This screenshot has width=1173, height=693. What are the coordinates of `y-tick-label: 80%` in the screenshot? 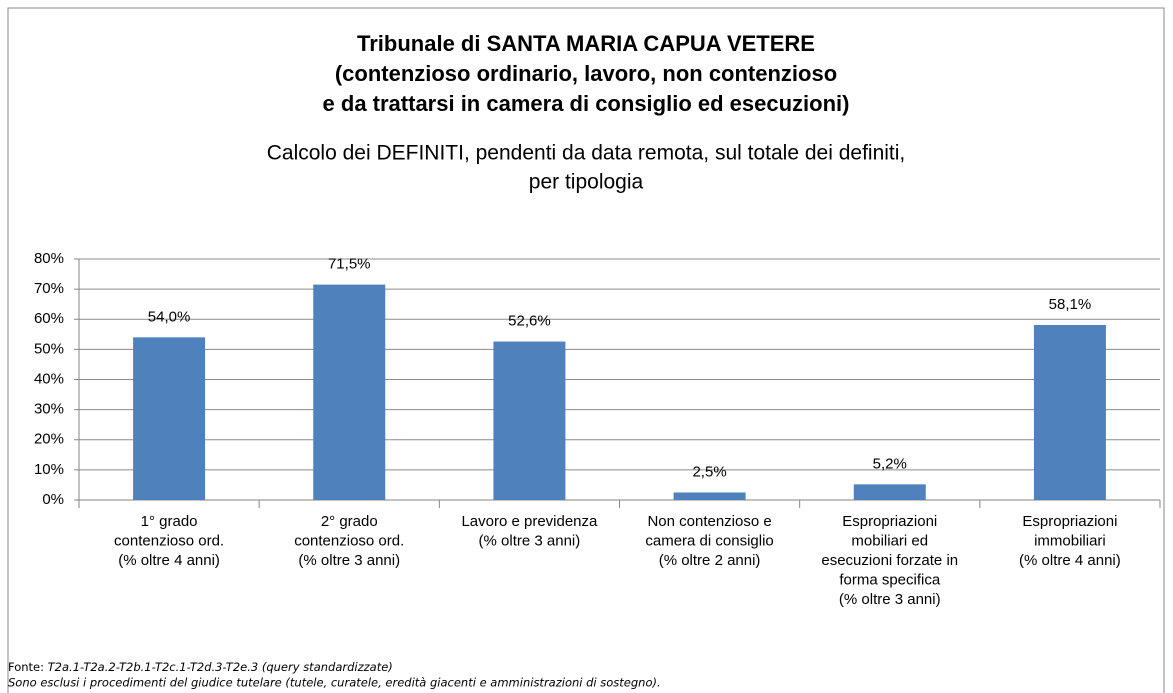 It's located at (49, 258).